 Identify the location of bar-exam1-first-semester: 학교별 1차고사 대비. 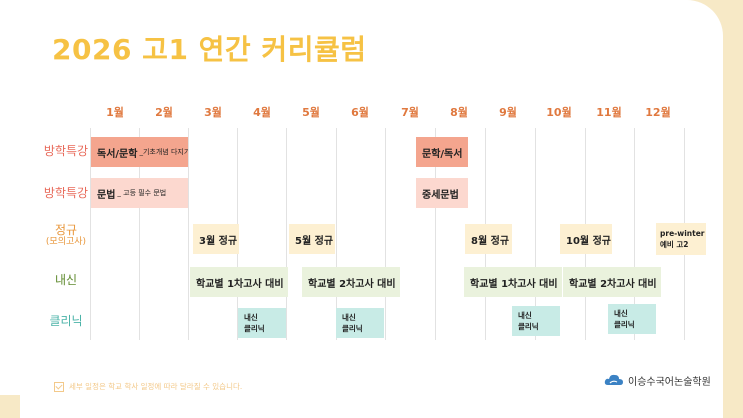
(239, 282).